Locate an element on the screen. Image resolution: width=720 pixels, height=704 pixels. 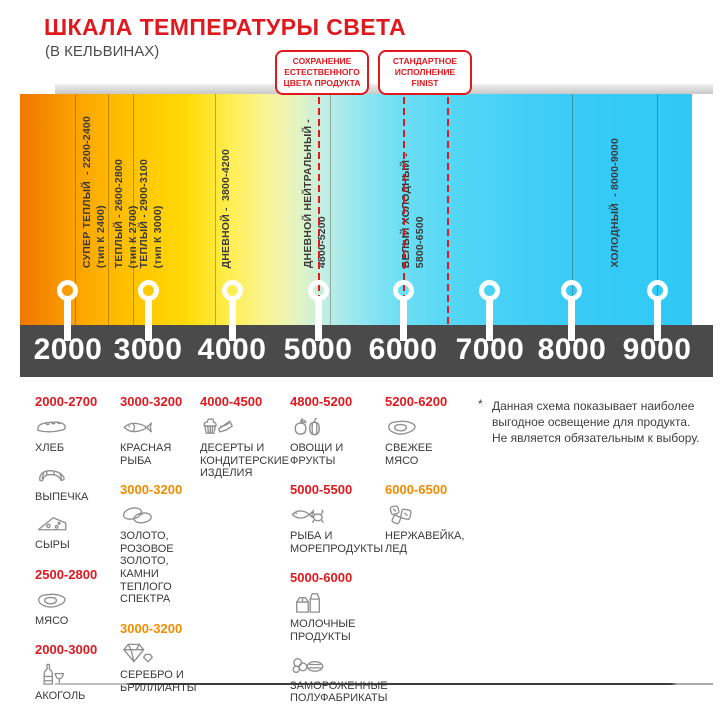
product-item: ОВОЩИ И ФРУКТЫ is located at coordinates (337, 440).